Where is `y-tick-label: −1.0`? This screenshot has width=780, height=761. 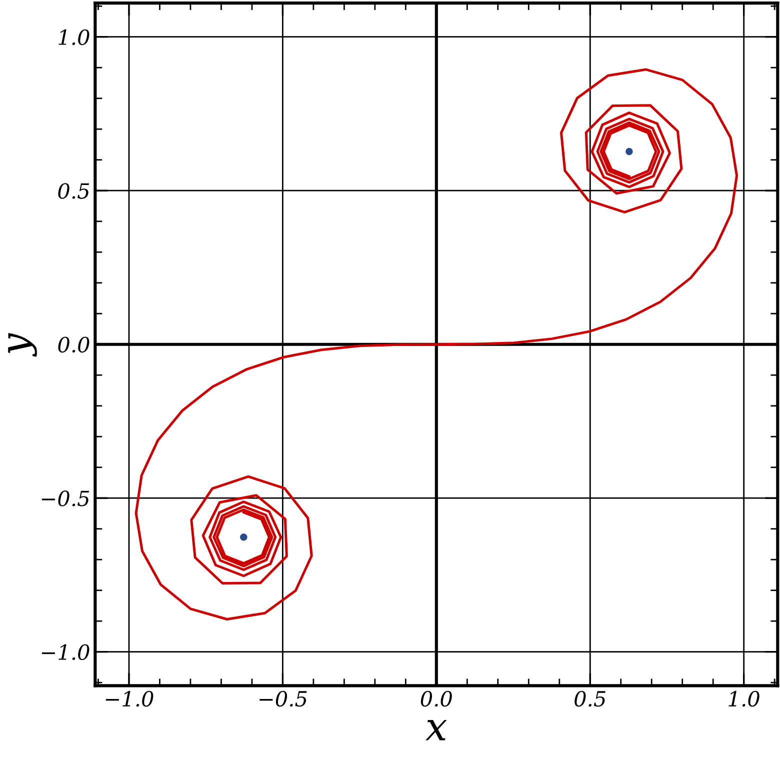
y-tick-label: −1.0 is located at coordinates (66, 652).